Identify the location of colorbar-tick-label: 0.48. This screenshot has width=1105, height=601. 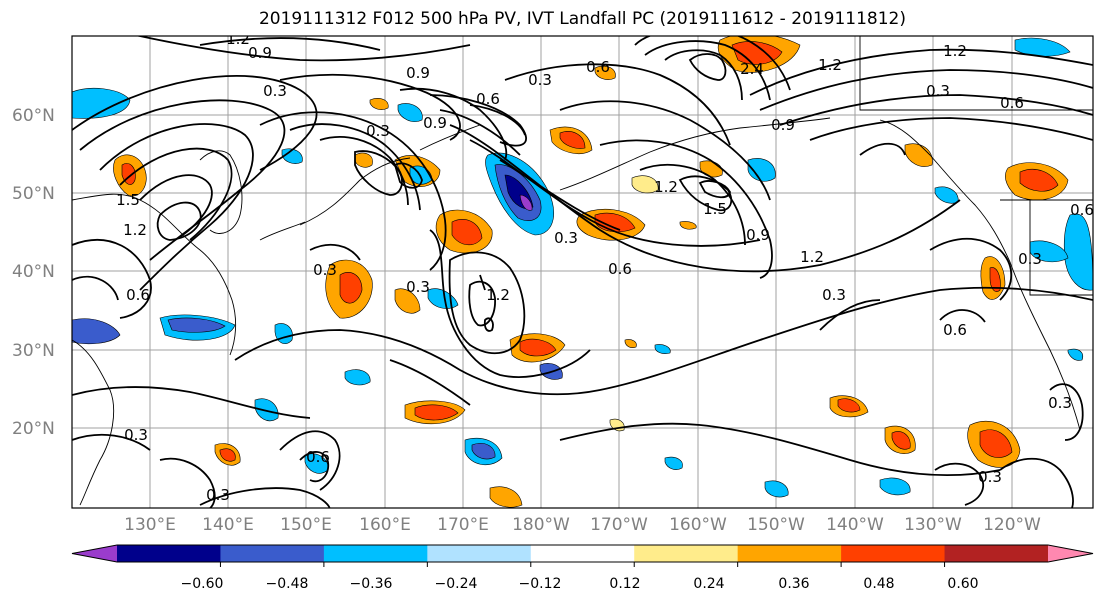
(878, 584).